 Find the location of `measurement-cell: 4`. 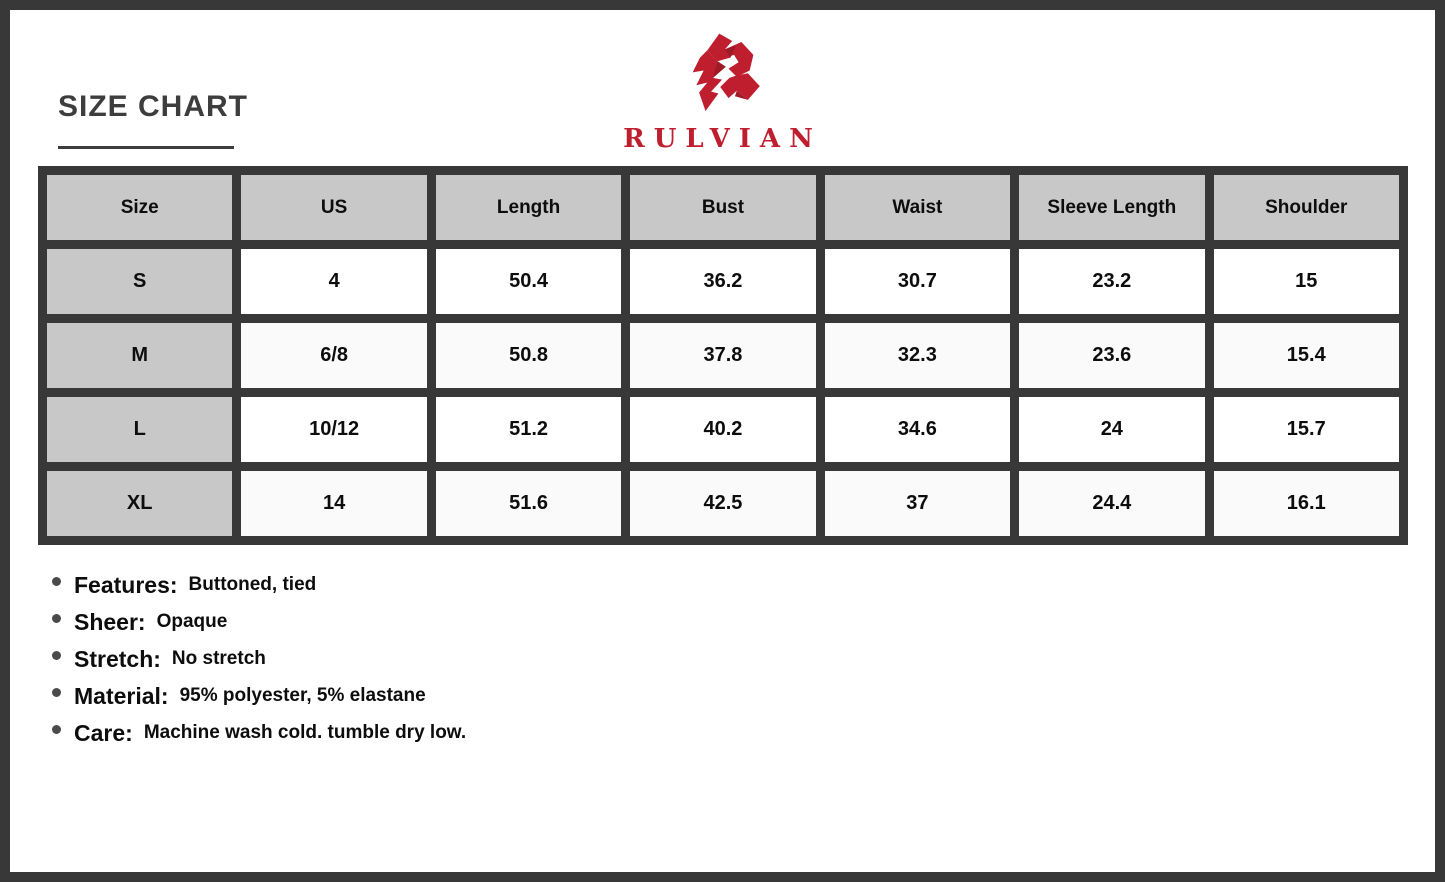

measurement-cell: 4 is located at coordinates (334, 281).